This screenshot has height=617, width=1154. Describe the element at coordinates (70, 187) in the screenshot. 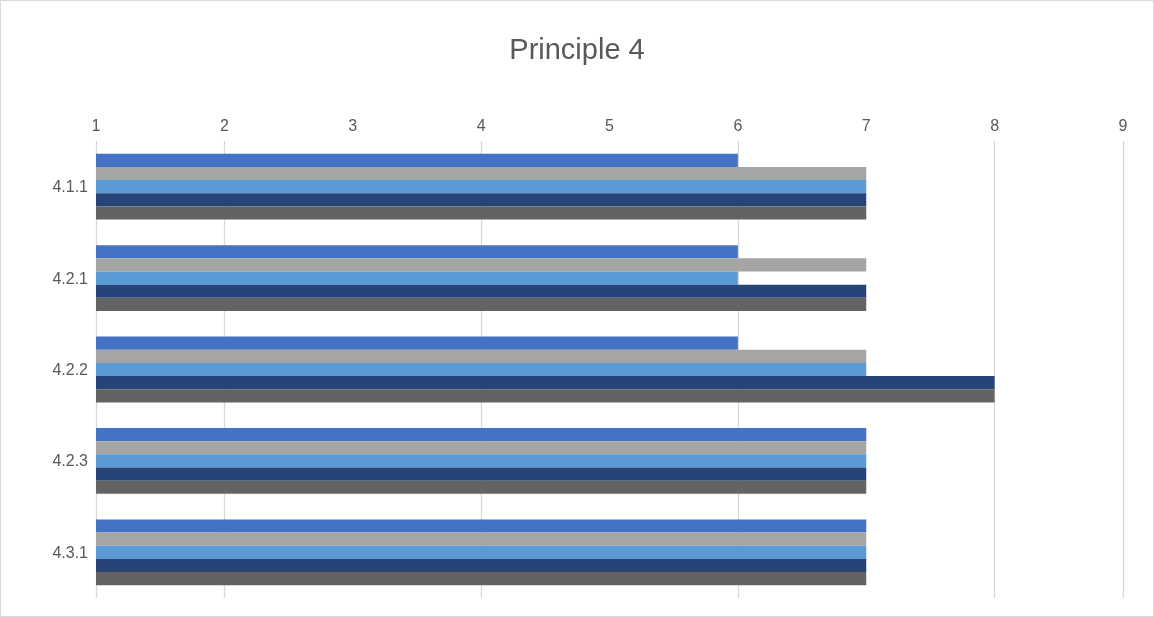

I see `y-tick-label: 4.1.1` at that location.